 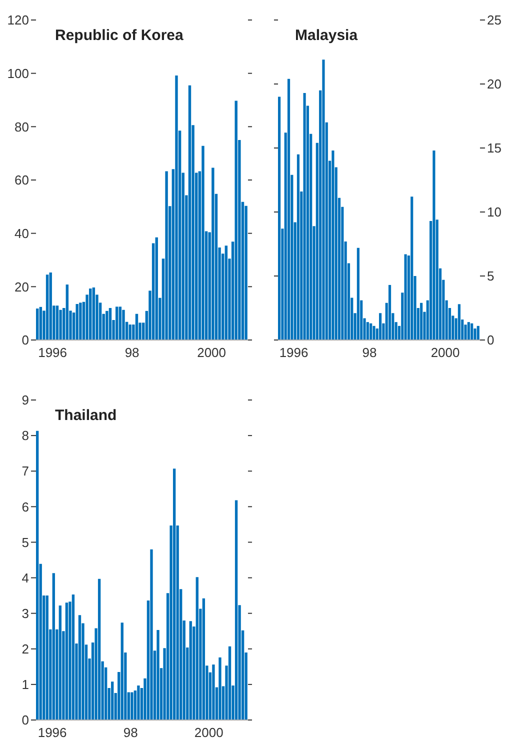 What do you see at coordinates (86, 415) in the screenshot?
I see `text: Thailand` at bounding box center [86, 415].